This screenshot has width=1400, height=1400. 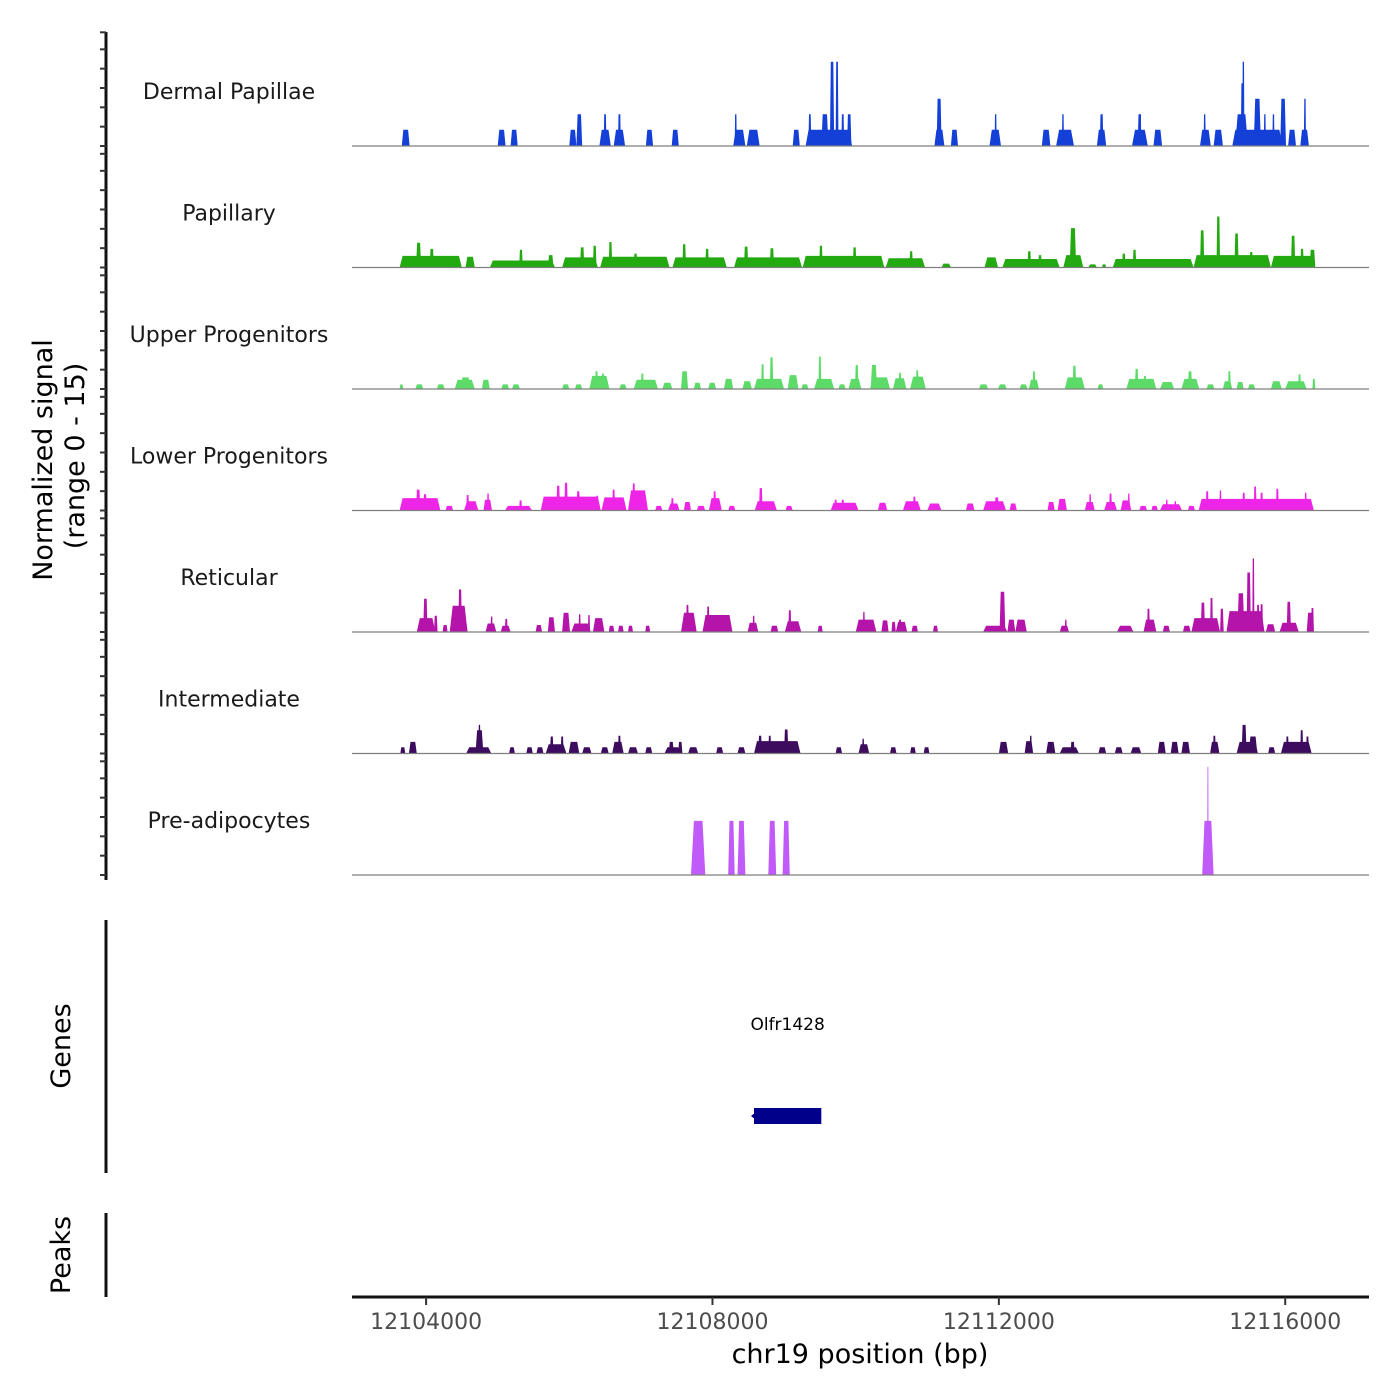 I want to click on track-label: Upper Progenitors, so click(x=229, y=335).